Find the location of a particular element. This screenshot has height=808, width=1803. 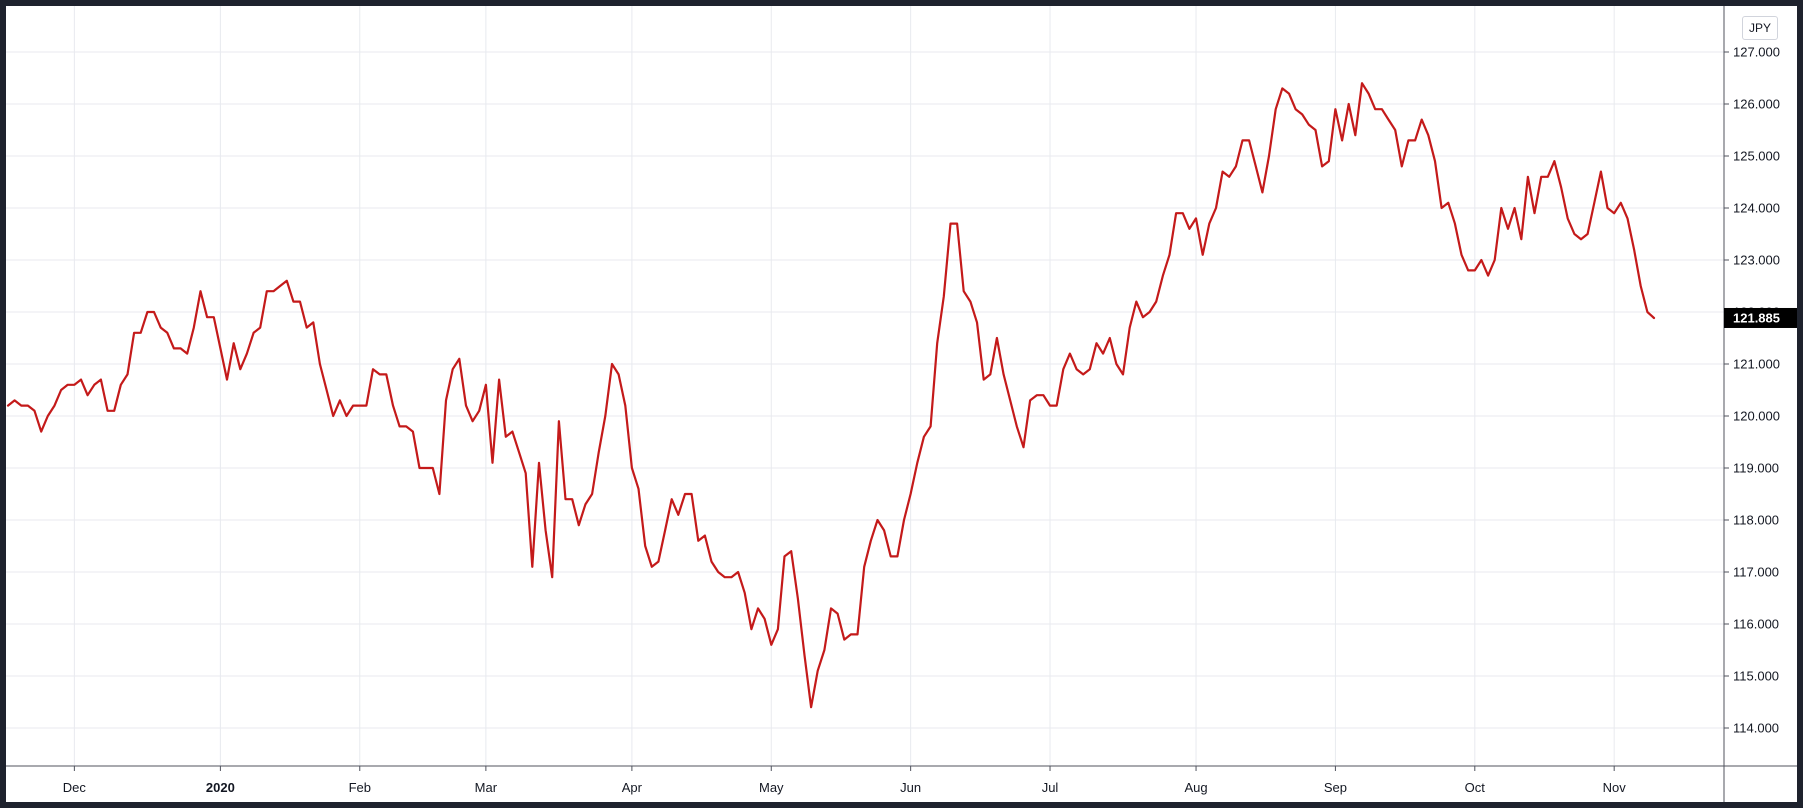

x-tick-label: Apr is located at coordinates (632, 787).